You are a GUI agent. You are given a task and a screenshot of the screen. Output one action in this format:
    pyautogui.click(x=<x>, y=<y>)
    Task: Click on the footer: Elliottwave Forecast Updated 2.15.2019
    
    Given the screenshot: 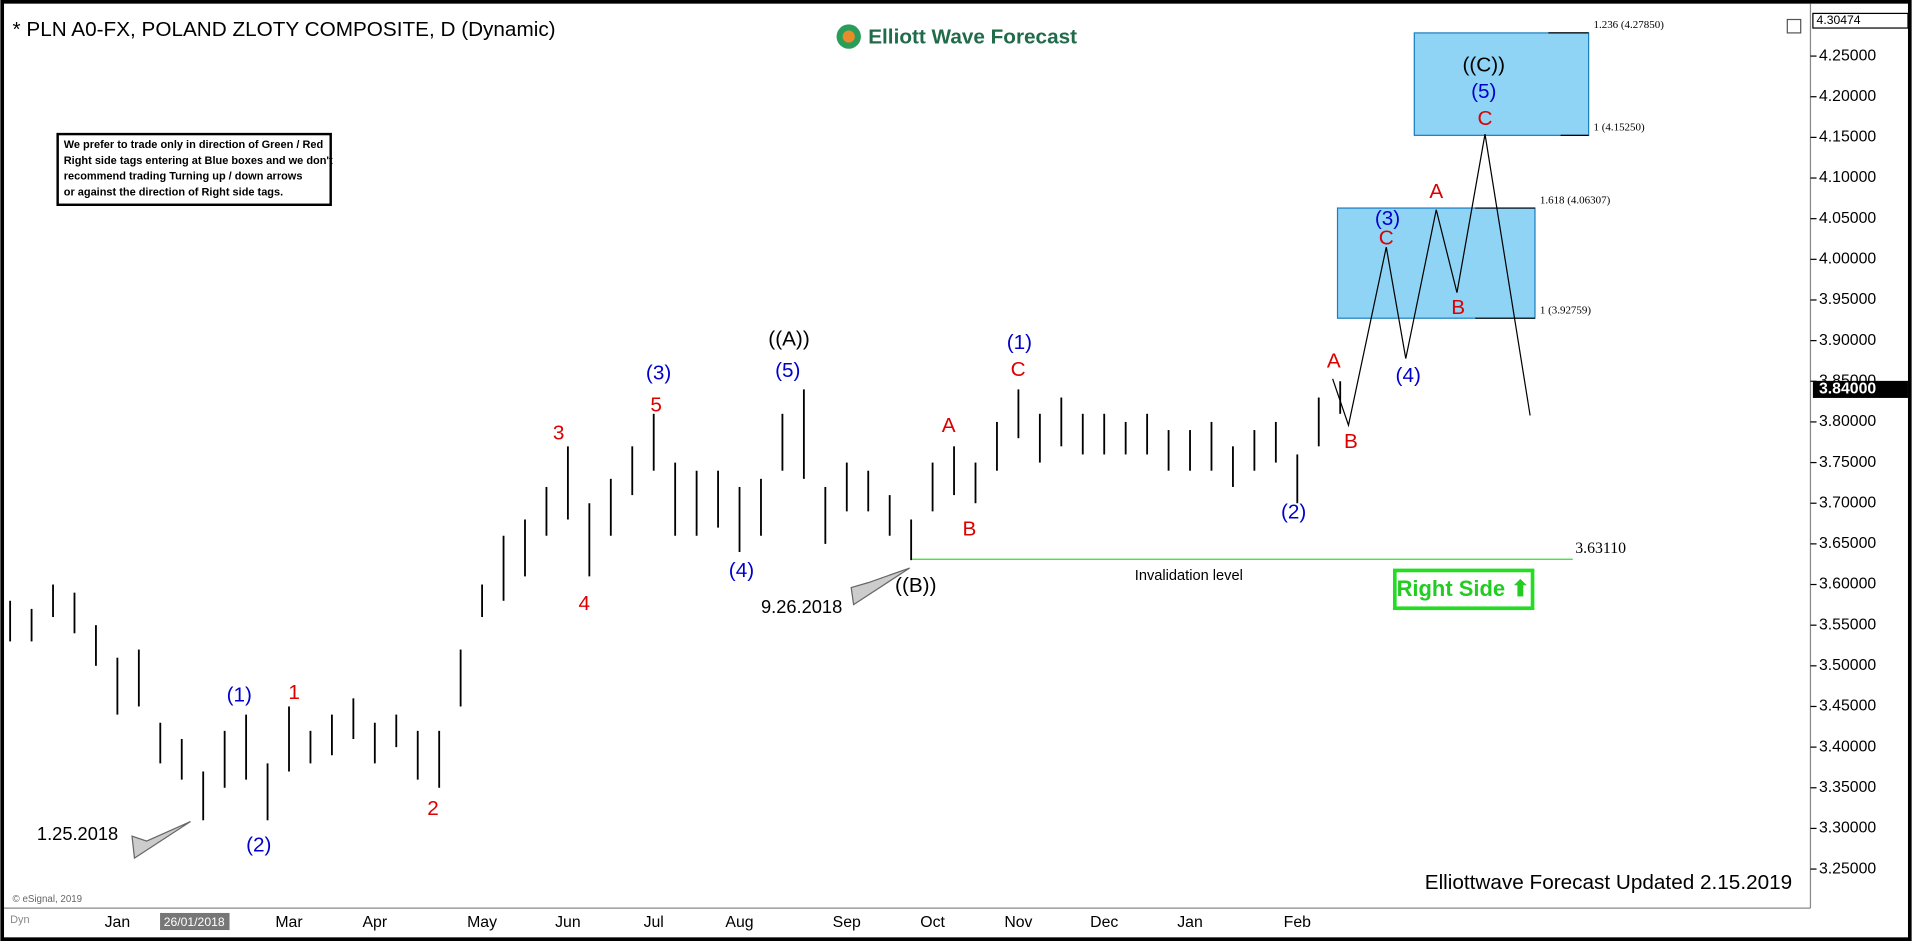 What is the action you would take?
    pyautogui.click(x=1608, y=882)
    